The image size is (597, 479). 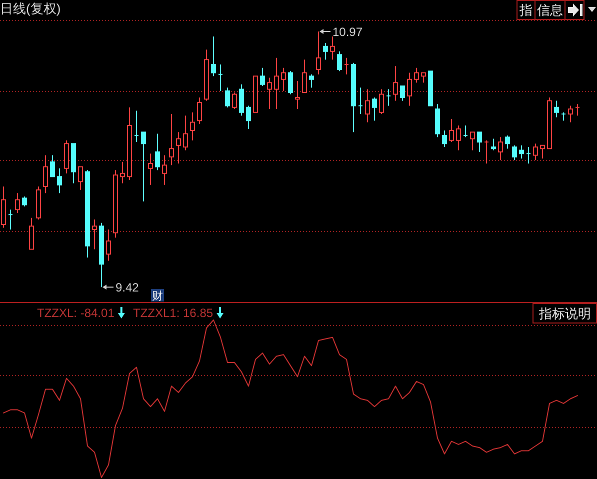 I want to click on title: 日线(复权), so click(x=30, y=8).